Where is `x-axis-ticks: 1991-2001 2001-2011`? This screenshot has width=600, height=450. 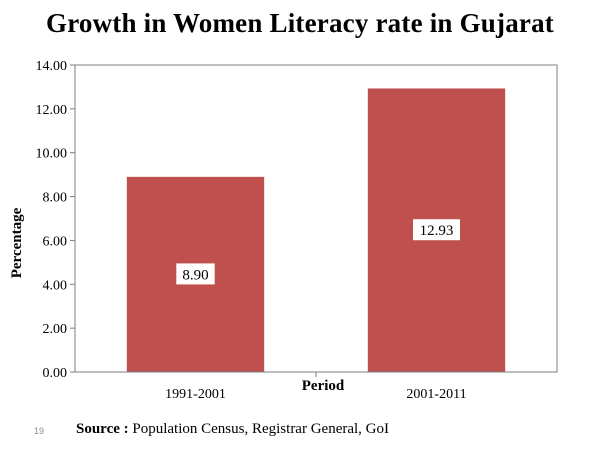 x-axis-ticks: 1991-2001 2001-2011 is located at coordinates (316, 387).